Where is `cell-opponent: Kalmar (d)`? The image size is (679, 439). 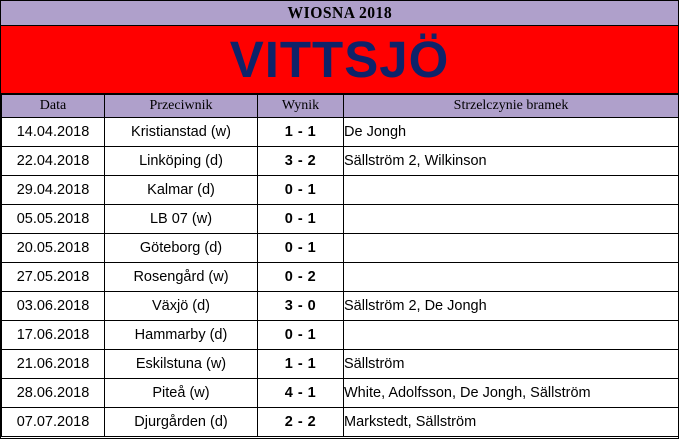
cell-opponent: Kalmar (d) is located at coordinates (181, 190).